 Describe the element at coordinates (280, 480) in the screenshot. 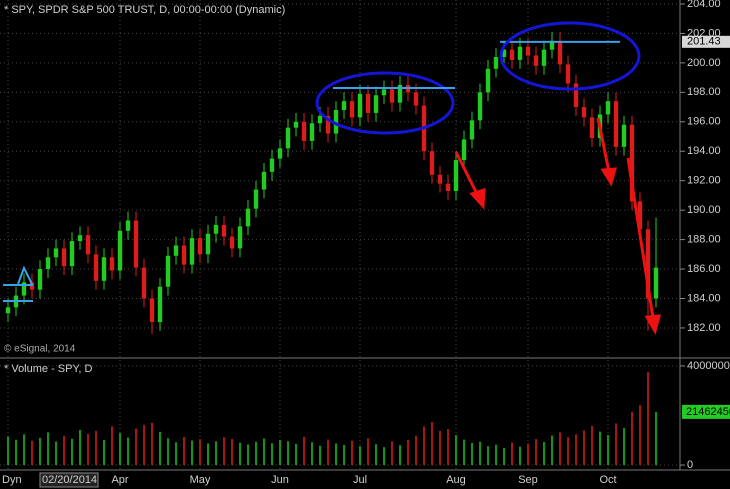

I see `x-tick-label: Jun` at that location.